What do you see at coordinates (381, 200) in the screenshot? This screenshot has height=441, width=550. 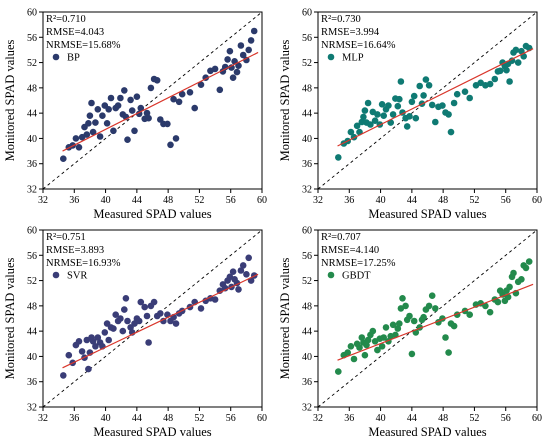 I see `x-tick-label: 40` at bounding box center [381, 200].